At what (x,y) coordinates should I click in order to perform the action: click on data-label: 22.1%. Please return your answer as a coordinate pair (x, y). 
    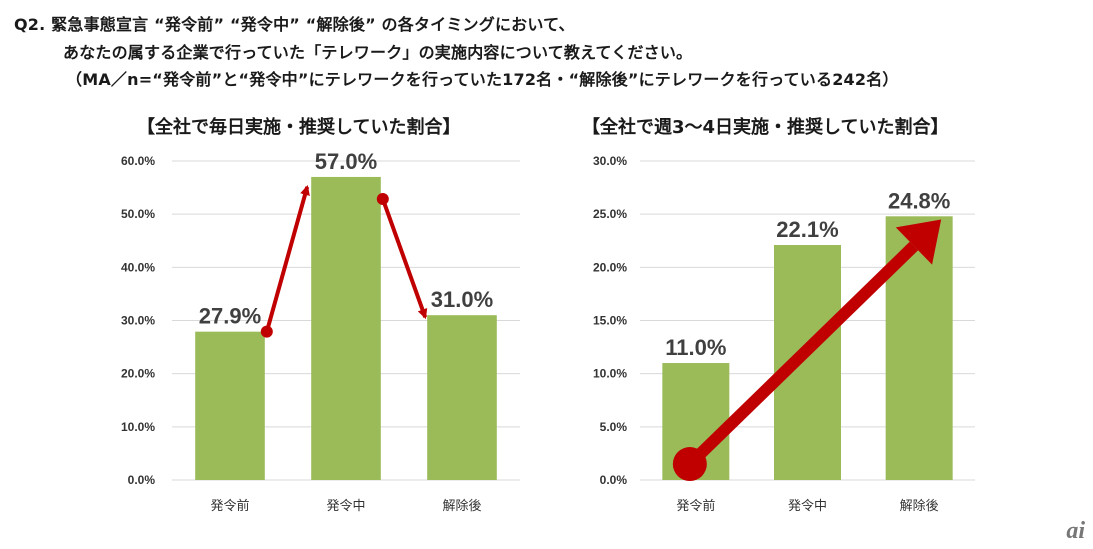
    Looking at the image, I should click on (807, 229).